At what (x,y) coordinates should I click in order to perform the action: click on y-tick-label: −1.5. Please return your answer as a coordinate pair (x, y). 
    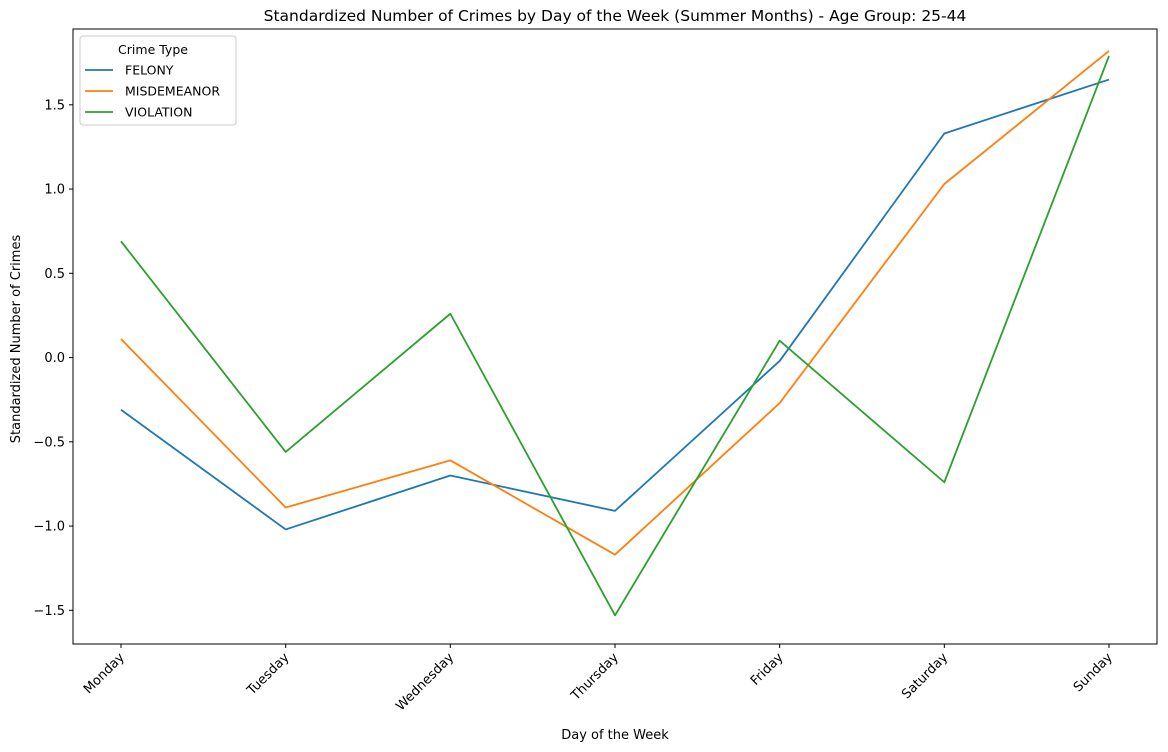
    Looking at the image, I should click on (49, 611).